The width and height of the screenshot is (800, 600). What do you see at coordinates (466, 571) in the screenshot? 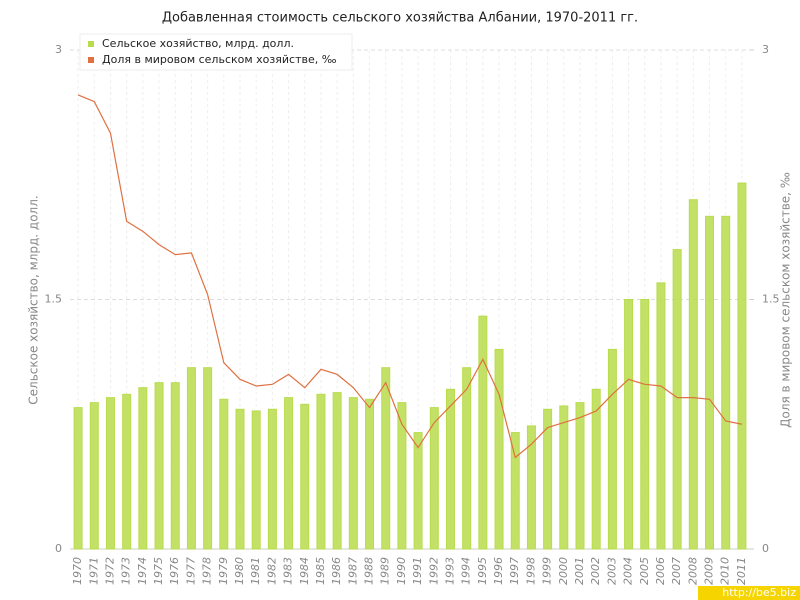
I see `x-tick-label: 1994` at bounding box center [466, 571].